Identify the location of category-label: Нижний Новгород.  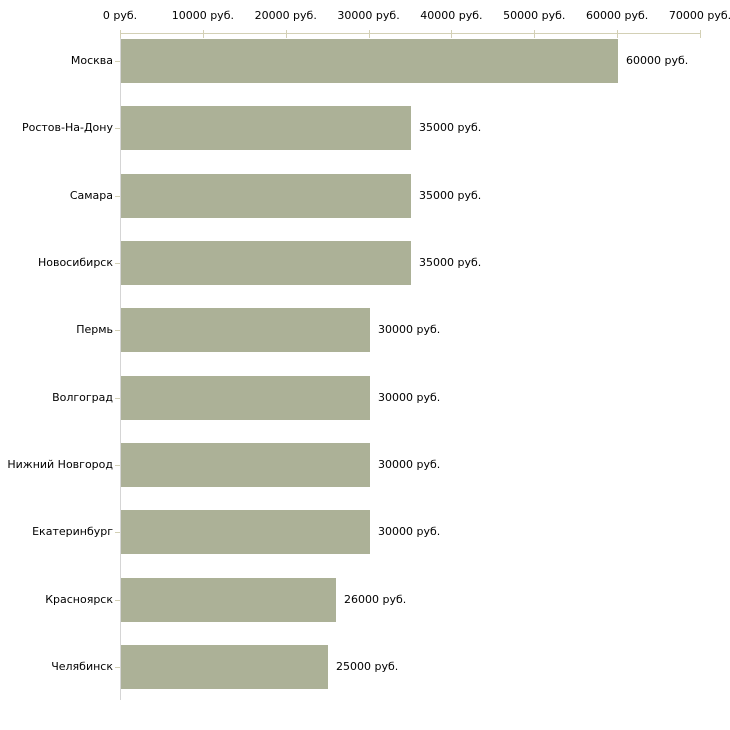
(60, 464).